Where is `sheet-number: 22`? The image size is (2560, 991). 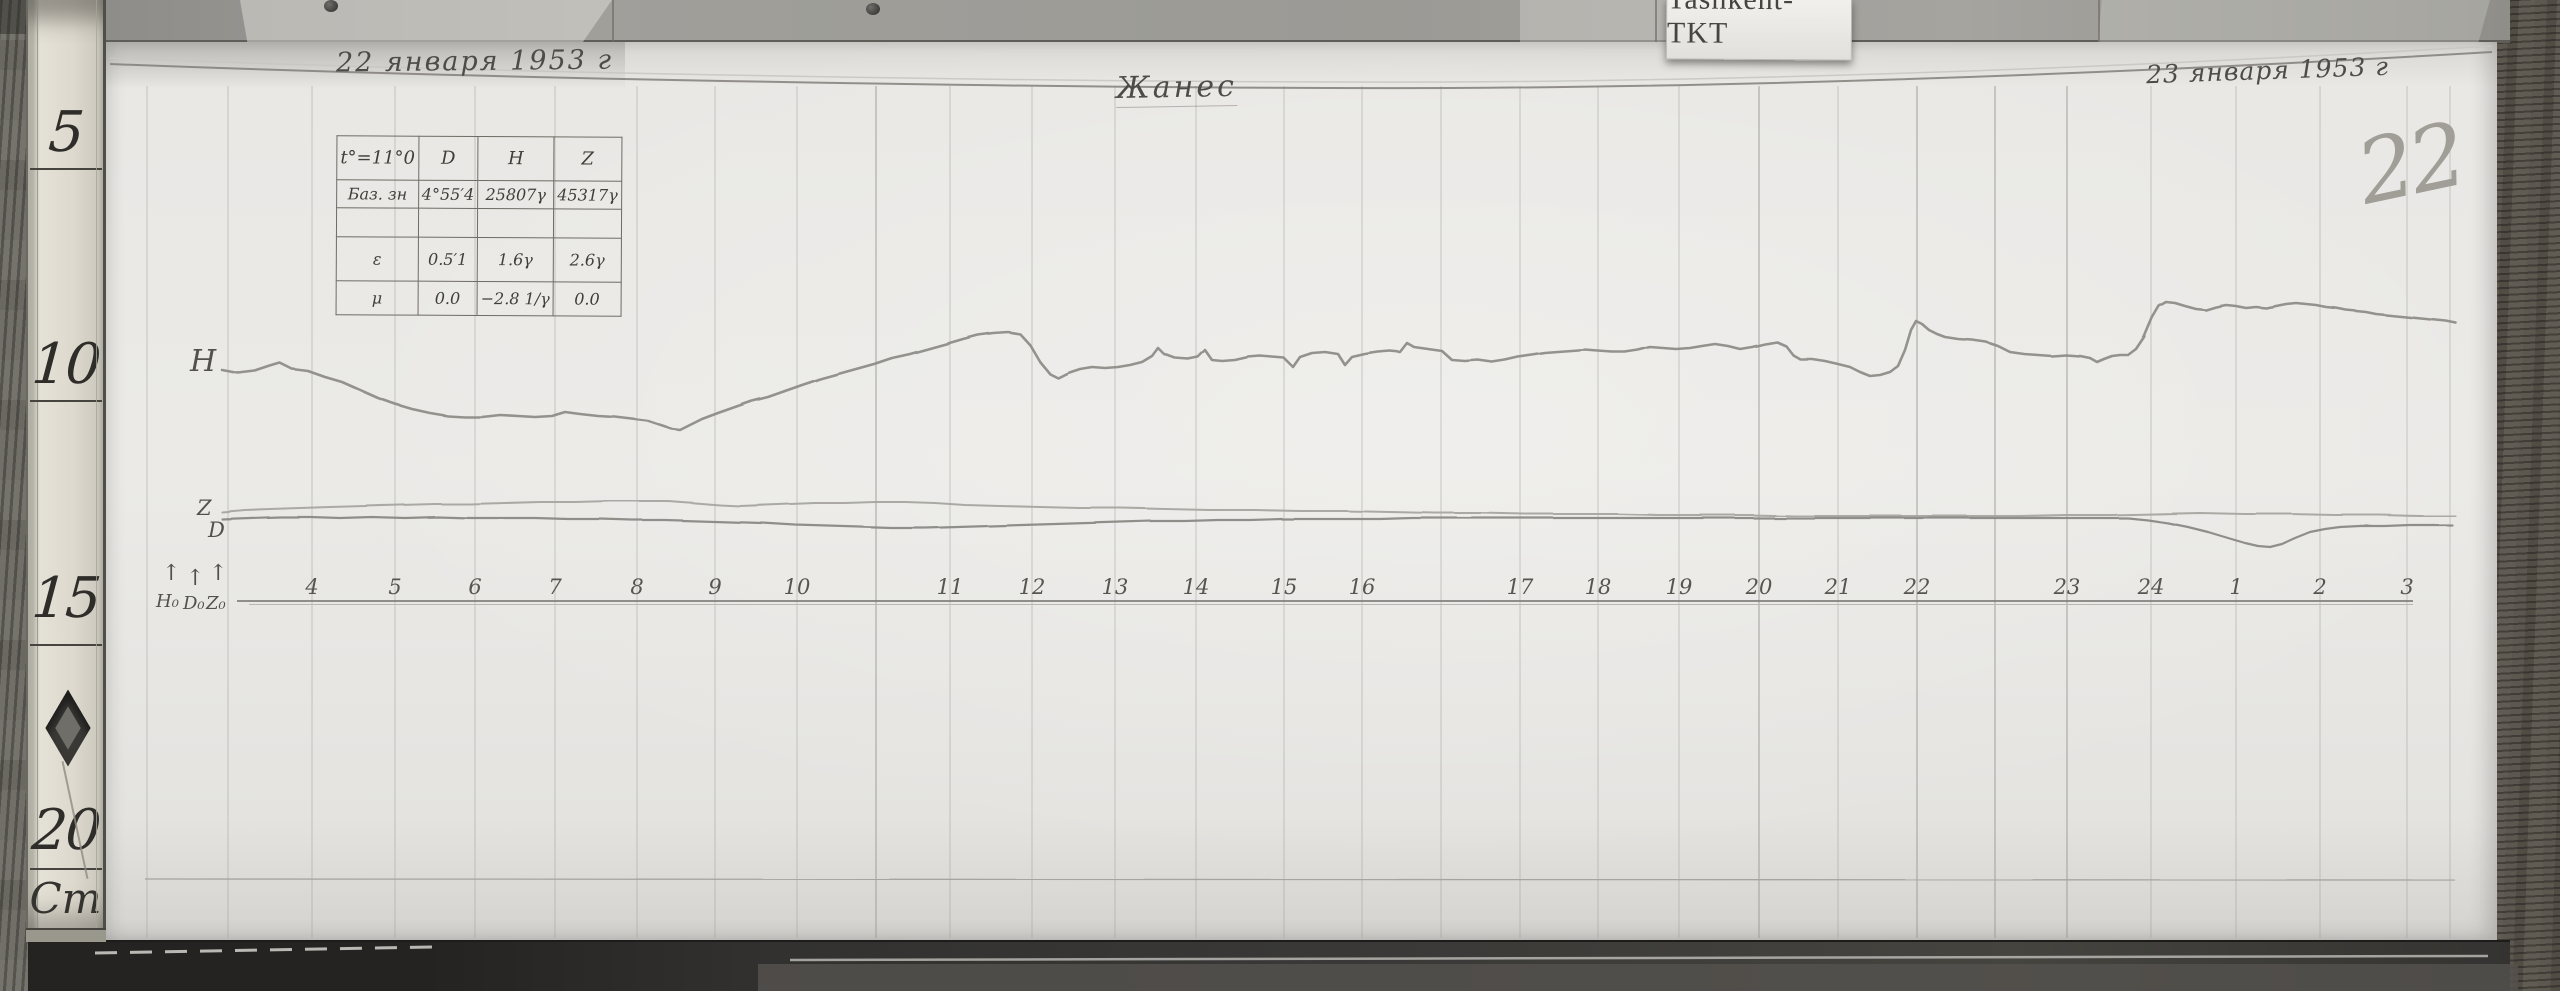 sheet-number: 22 is located at coordinates (2410, 163).